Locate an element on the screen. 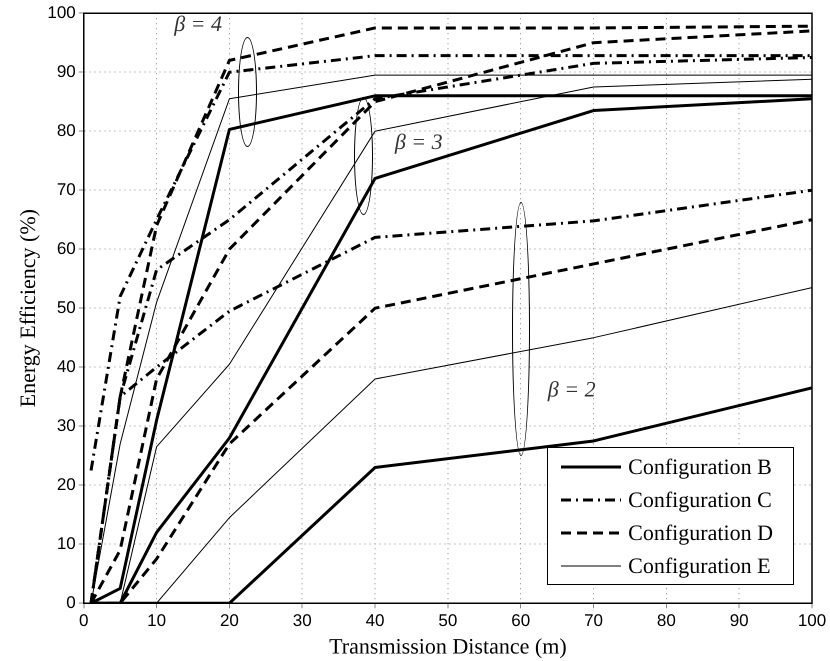 The image size is (830, 661). y-tick-label: 50 is located at coordinates (66, 307).